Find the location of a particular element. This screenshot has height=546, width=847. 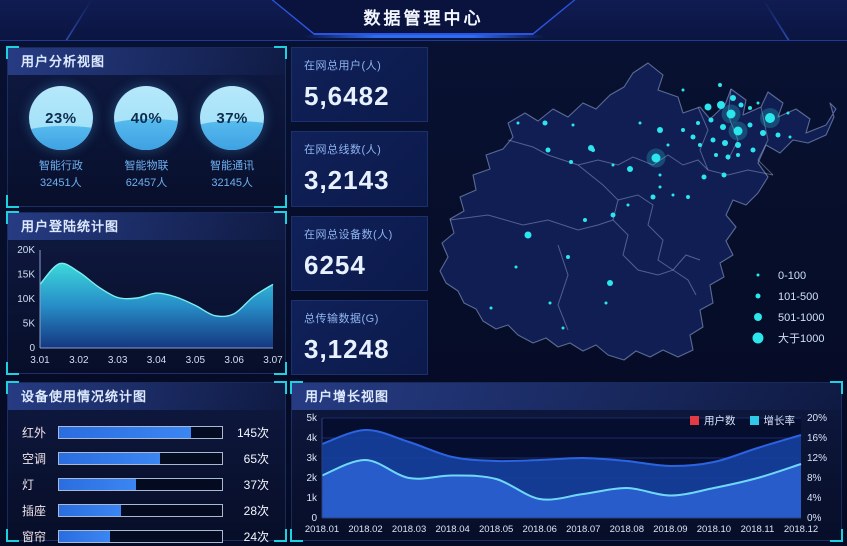

legend-item-users: 用户数 is located at coordinates (713, 420).